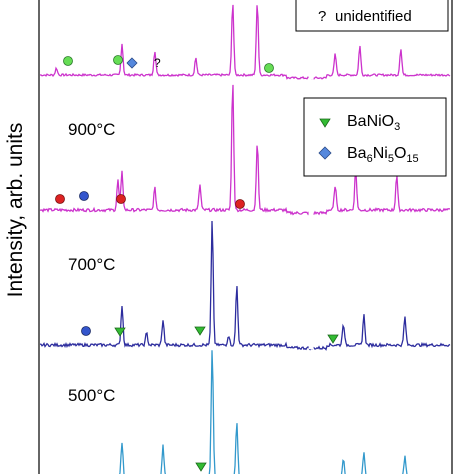 This screenshot has height=474, width=474. What do you see at coordinates (322, 16) in the screenshot?
I see `legend-top-marker: ?` at bounding box center [322, 16].